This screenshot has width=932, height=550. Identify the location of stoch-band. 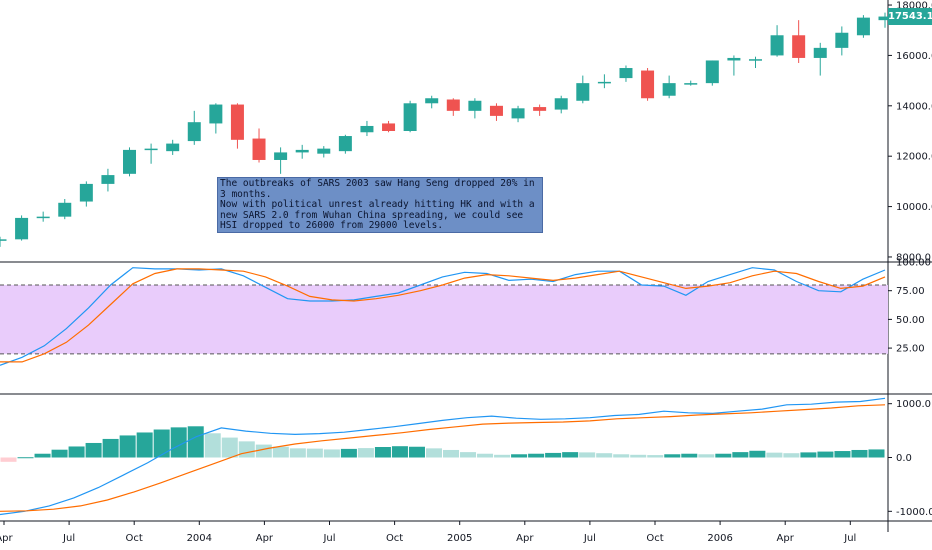
(444, 319).